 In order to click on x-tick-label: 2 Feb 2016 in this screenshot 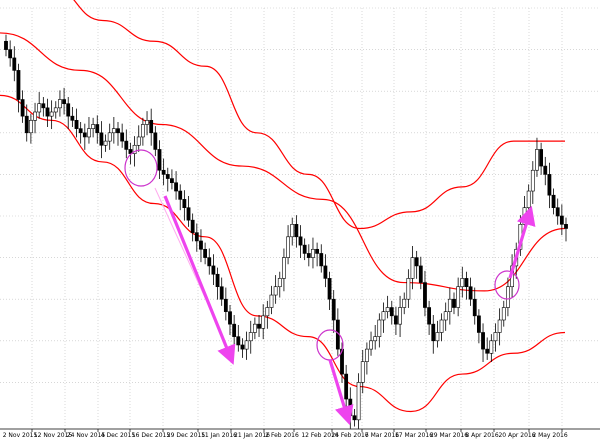, I will do `click(282, 435)`.